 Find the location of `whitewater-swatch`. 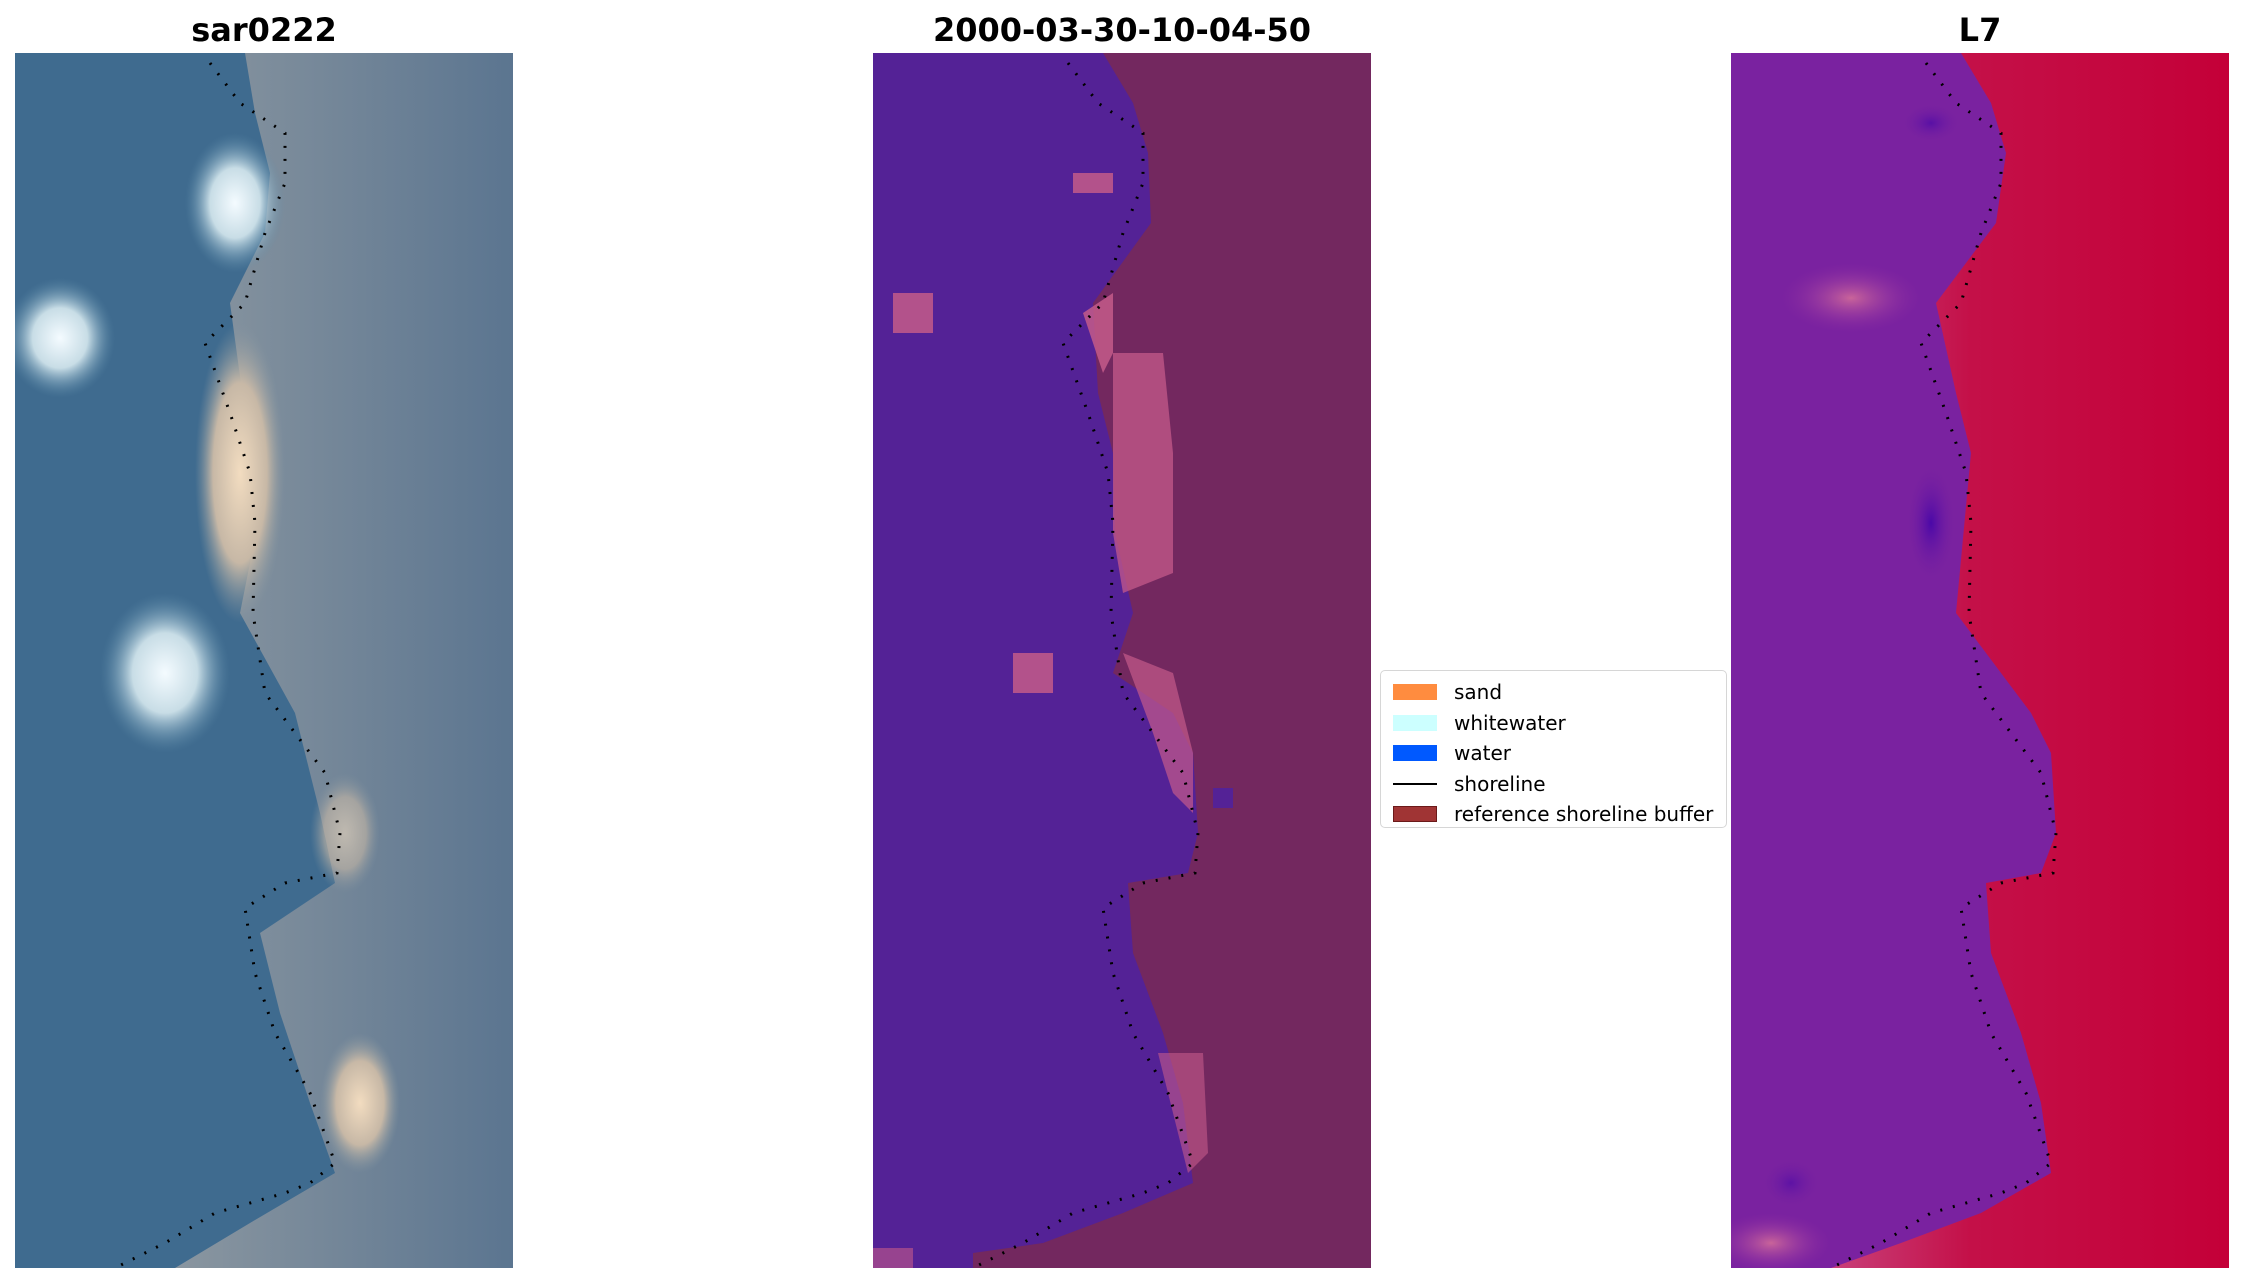

whitewater-swatch is located at coordinates (1415, 722).